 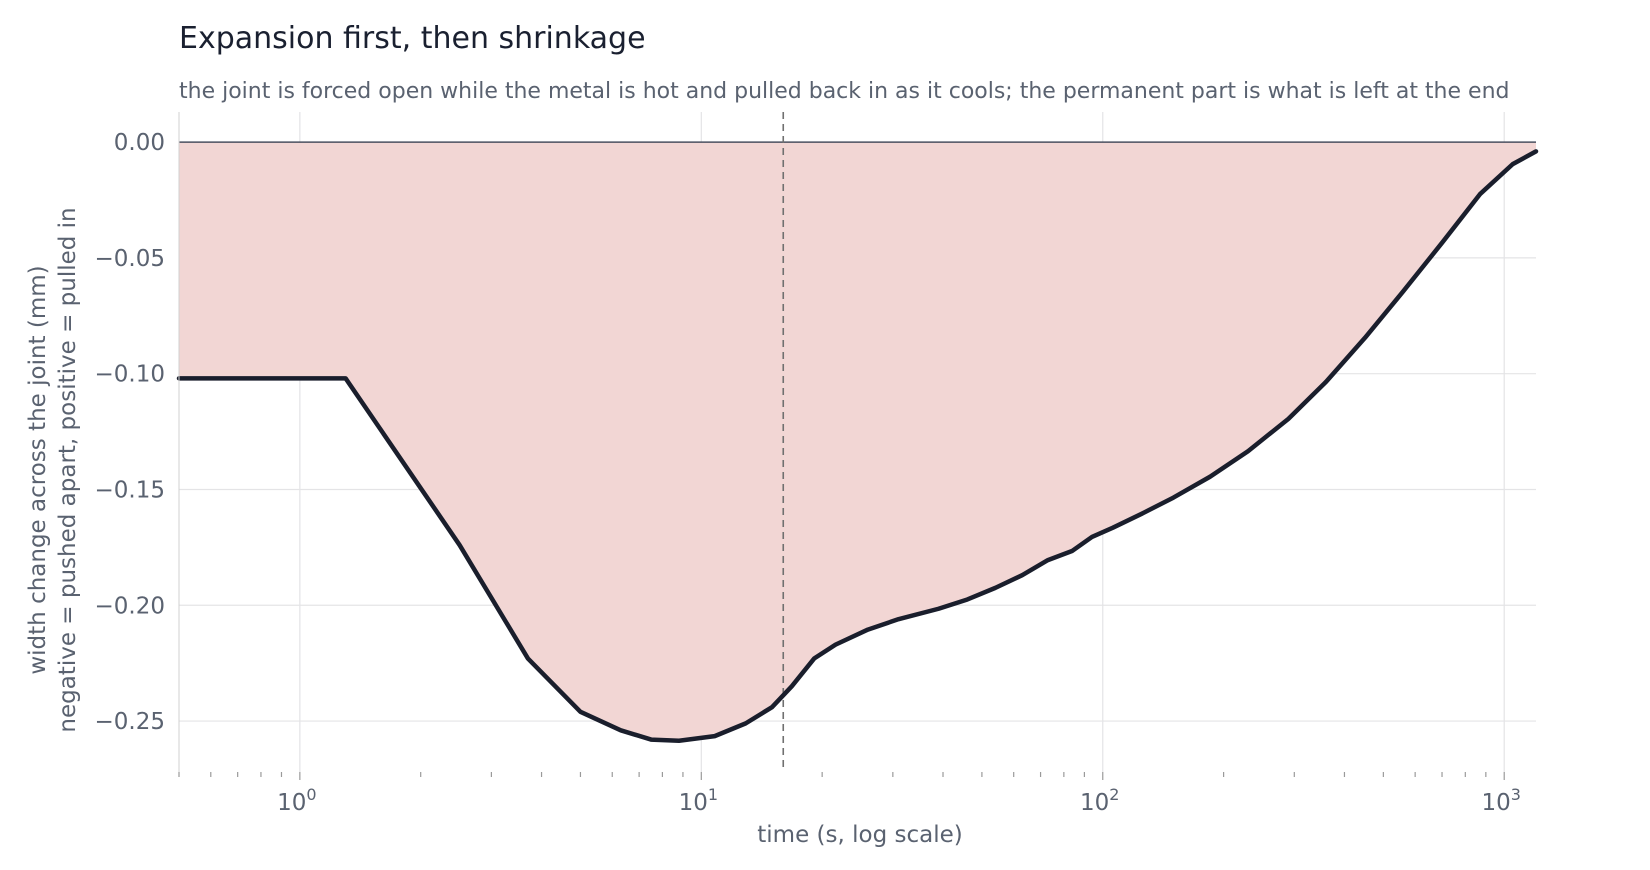 What do you see at coordinates (412, 38) in the screenshot?
I see `chart-title: Expansion first, then shrinkage` at bounding box center [412, 38].